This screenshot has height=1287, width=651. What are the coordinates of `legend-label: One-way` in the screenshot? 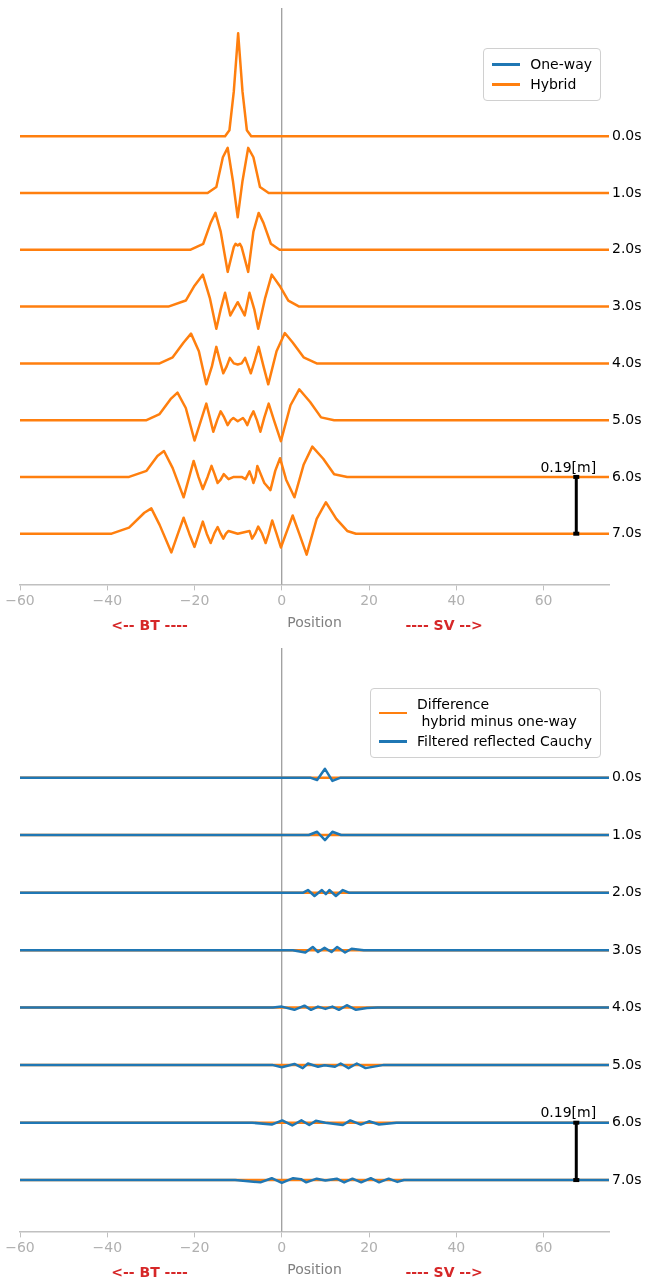 It's located at (561, 64).